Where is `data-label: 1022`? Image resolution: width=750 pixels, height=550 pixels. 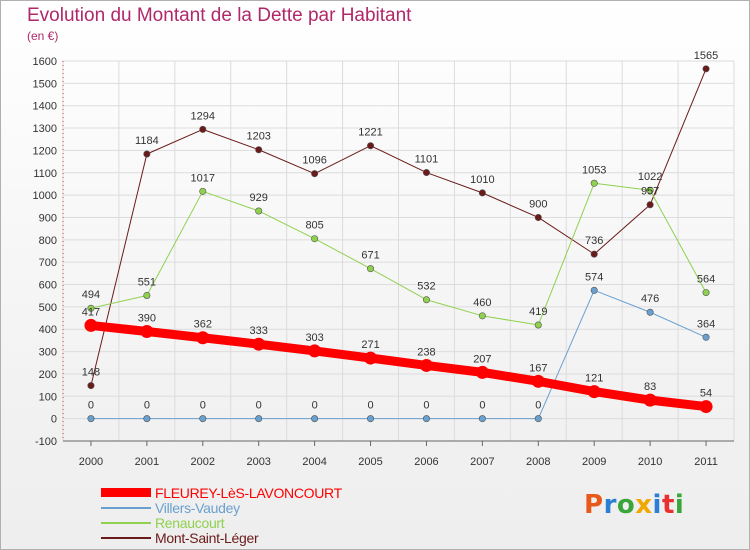
data-label: 1022 is located at coordinates (650, 177).